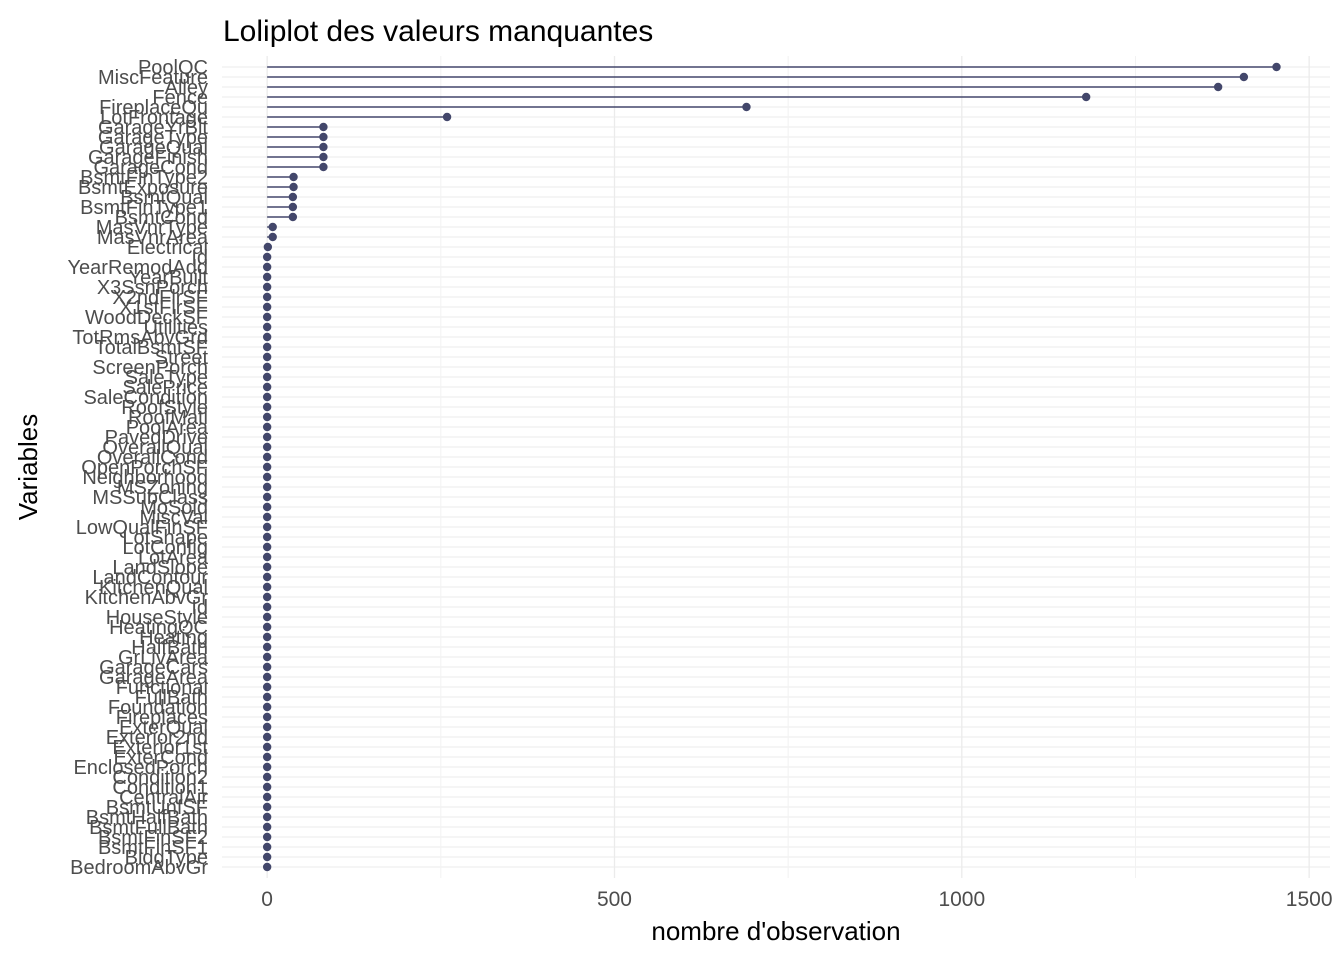  What do you see at coordinates (163, 798) in the screenshot?
I see `y-tick-label: CentralAir` at bounding box center [163, 798].